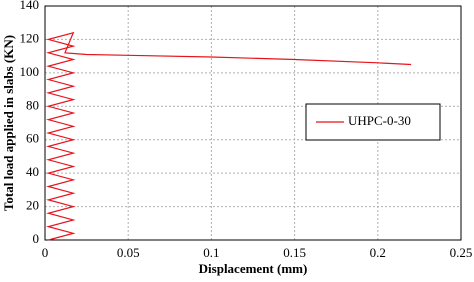 The width and height of the screenshot is (474, 282). What do you see at coordinates (30, 71) in the screenshot?
I see `y-tick-label: 100` at bounding box center [30, 71].